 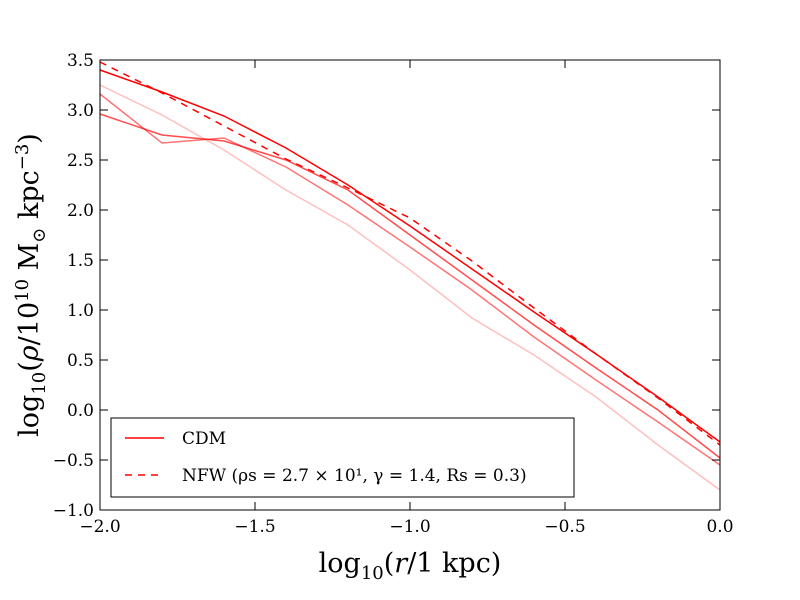 What do you see at coordinates (409, 527) in the screenshot?
I see `x-tick-label: −1.0` at bounding box center [409, 527].